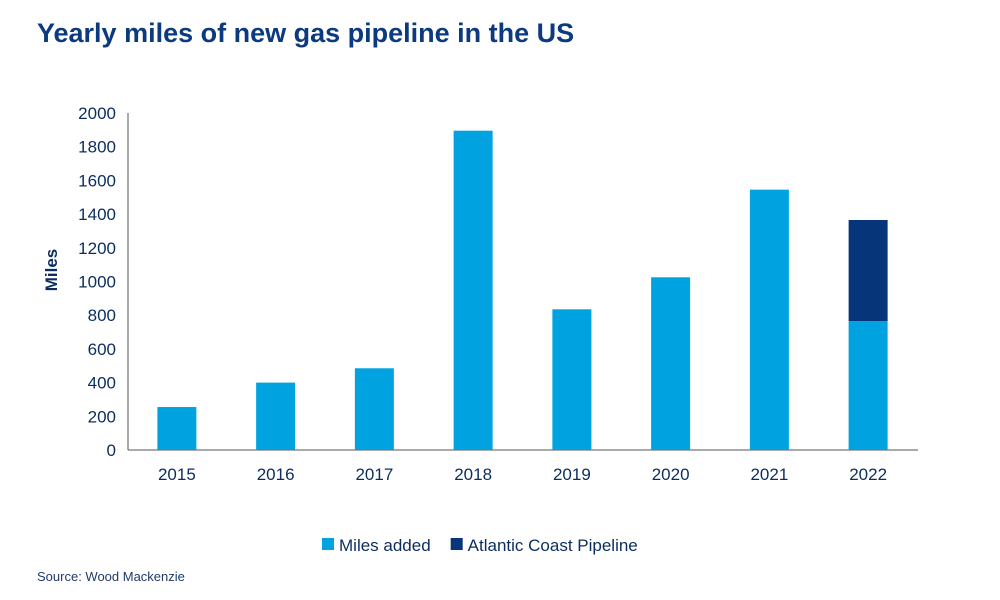 This screenshot has width=1000, height=600. I want to click on y-axis-label: Miles, so click(51, 270).